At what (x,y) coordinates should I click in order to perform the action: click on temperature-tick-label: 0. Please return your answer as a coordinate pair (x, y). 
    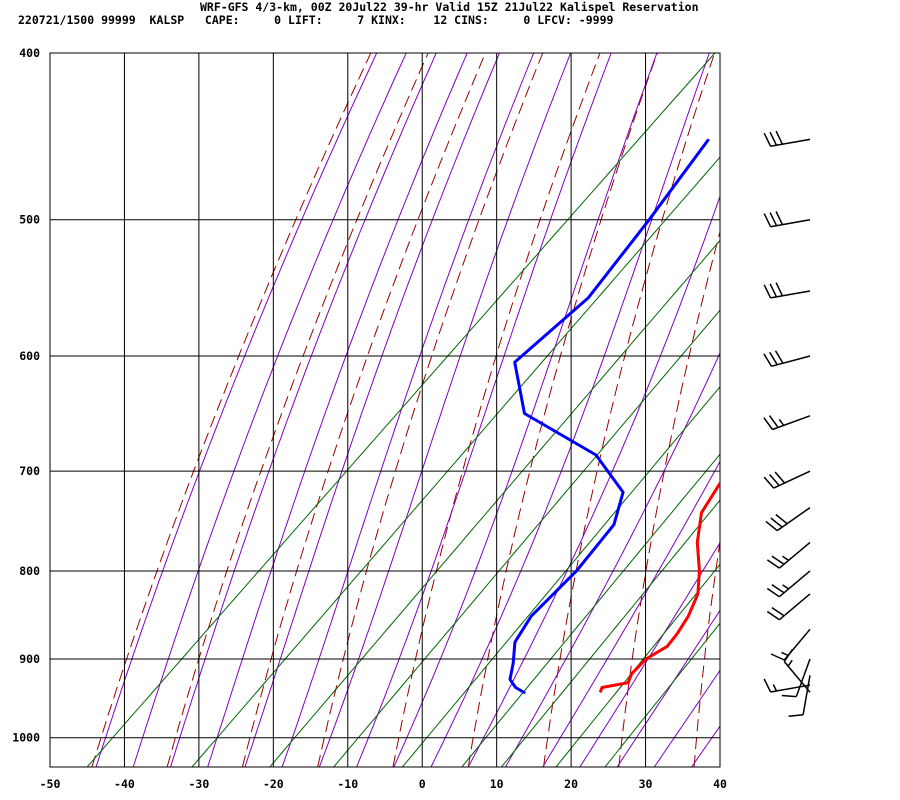
    Looking at the image, I should click on (422, 784).